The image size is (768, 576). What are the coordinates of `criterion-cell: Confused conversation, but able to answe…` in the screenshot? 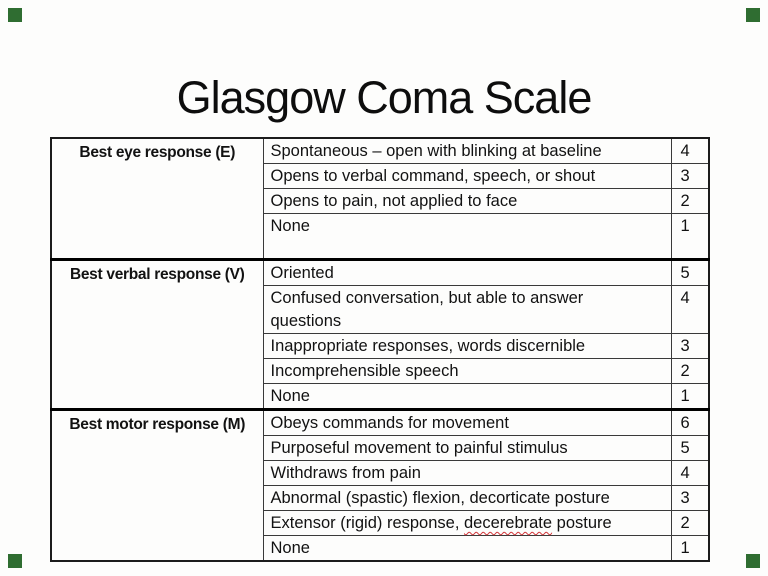 It's located at (467, 309).